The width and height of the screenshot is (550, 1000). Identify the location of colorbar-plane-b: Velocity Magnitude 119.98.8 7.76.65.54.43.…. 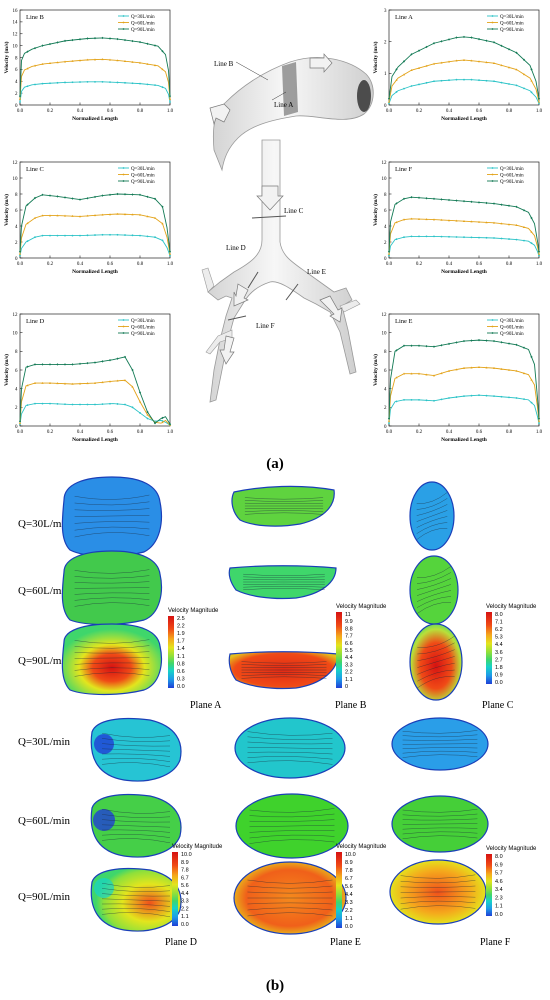
(361, 647).